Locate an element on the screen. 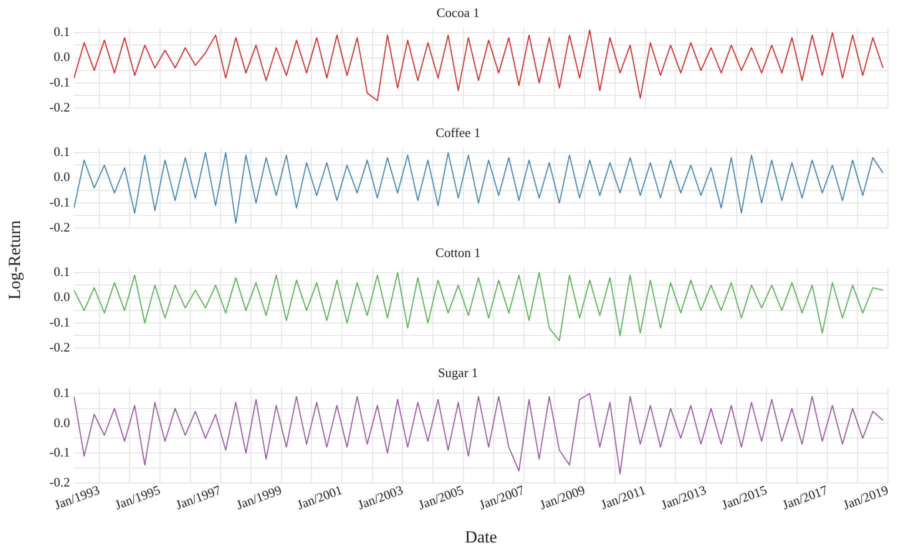 The image size is (900, 556). chart-title: Sugar 1 is located at coordinates (458, 372).